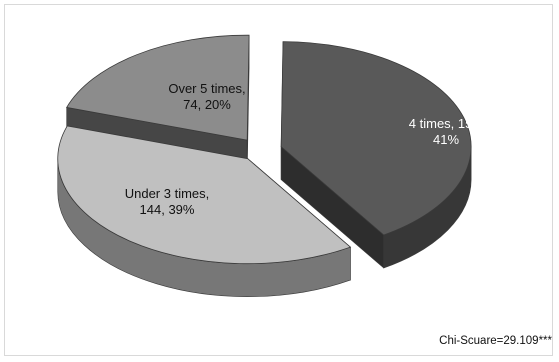 The height and width of the screenshot is (362, 559). I want to click on data-label-under-3-times: Under 3 times, 144, 39%, so click(167, 201).